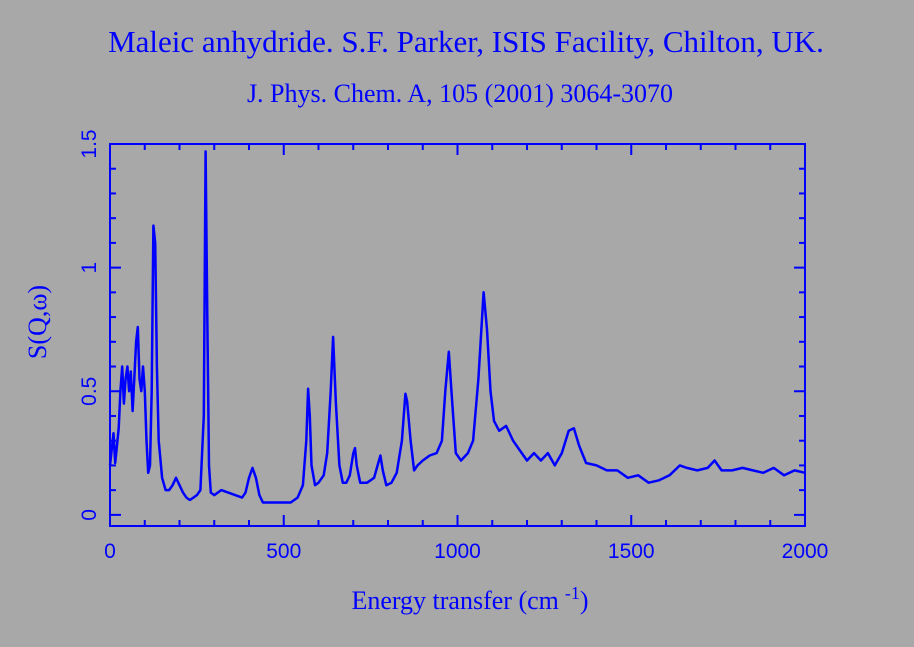  Describe the element at coordinates (584, 600) in the screenshot. I see `x-axis-label-end: )` at that location.